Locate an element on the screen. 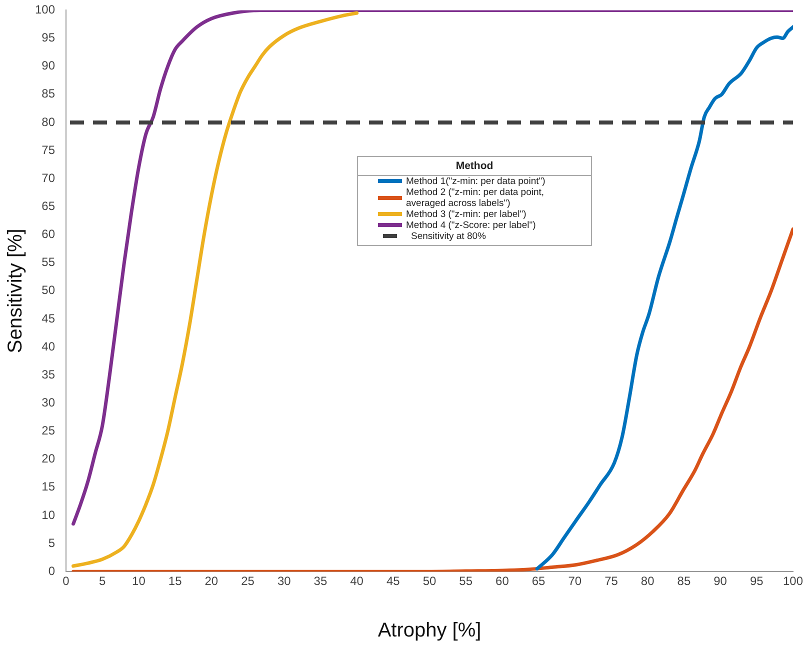 The width and height of the screenshot is (811, 655). y-tick-label: 5 is located at coordinates (52, 543).